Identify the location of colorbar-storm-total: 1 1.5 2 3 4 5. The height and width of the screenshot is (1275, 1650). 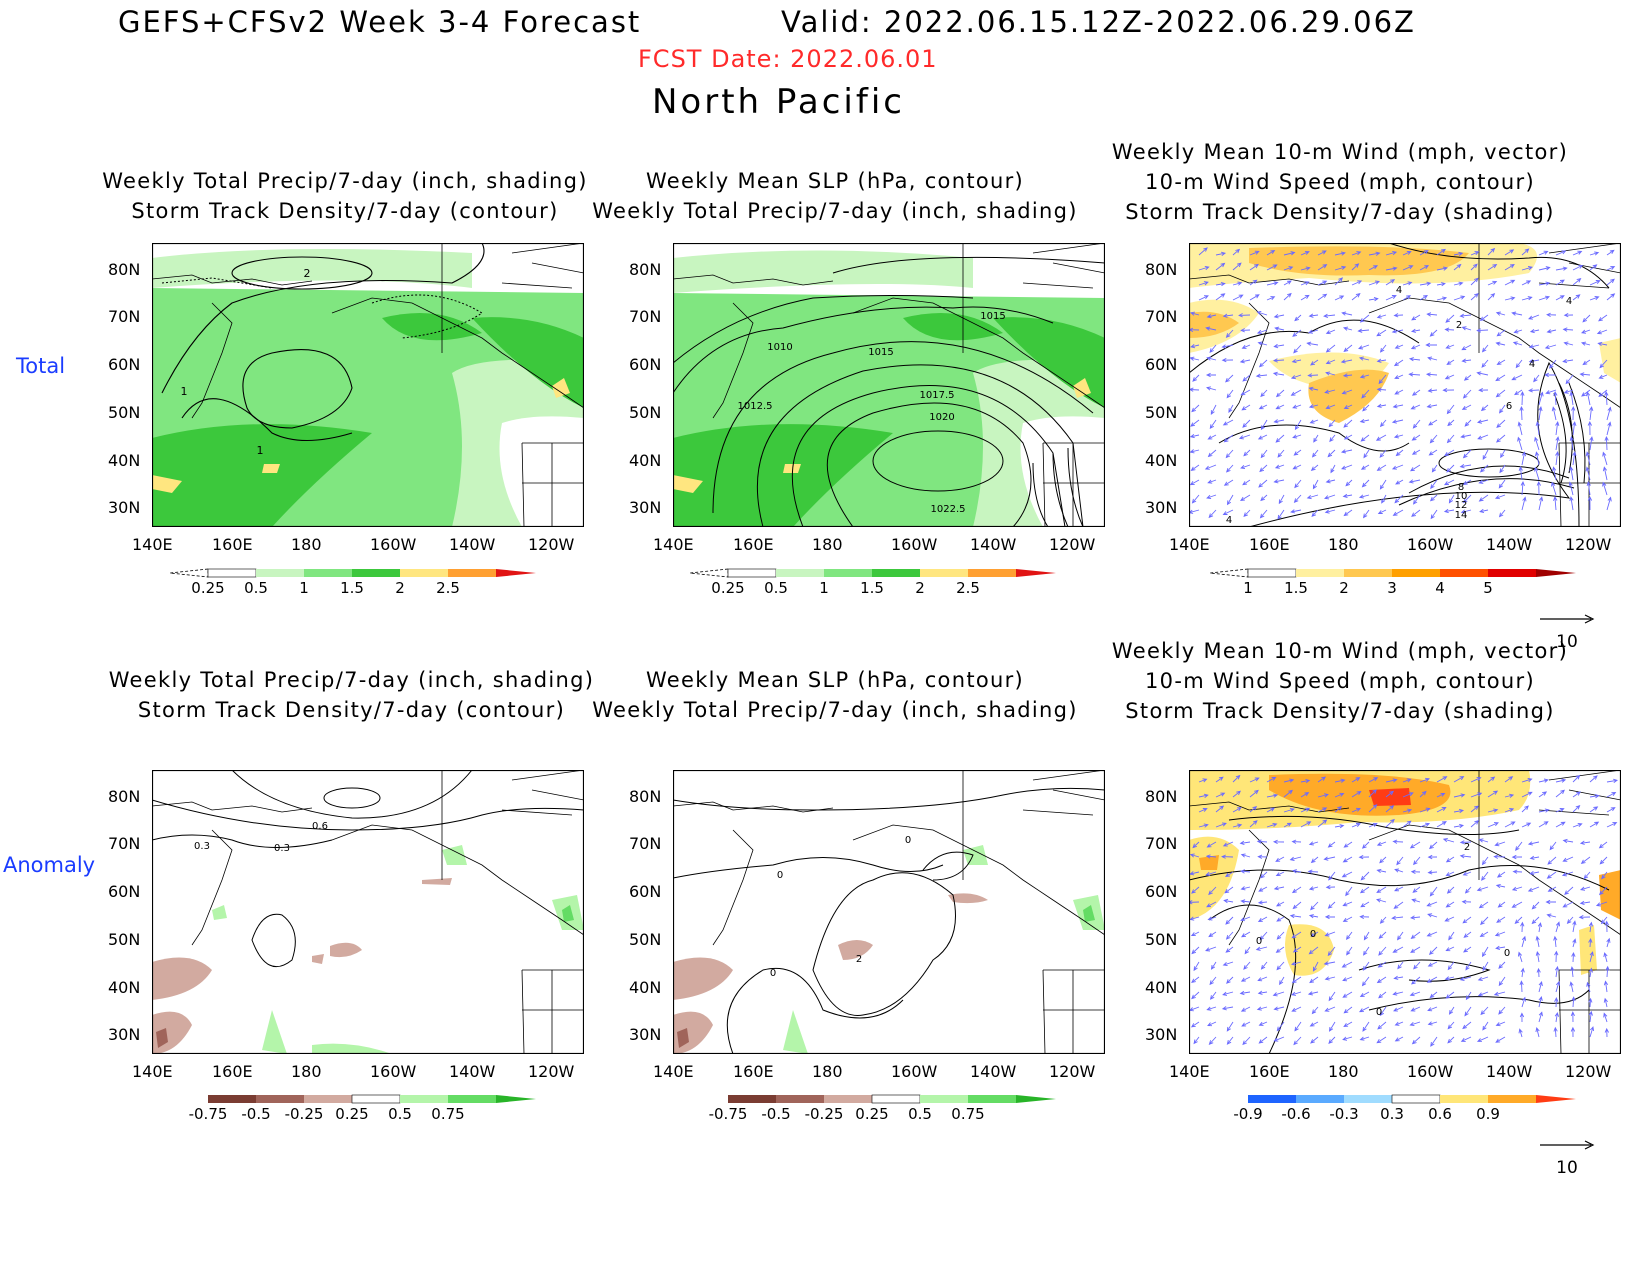
(1392, 582).